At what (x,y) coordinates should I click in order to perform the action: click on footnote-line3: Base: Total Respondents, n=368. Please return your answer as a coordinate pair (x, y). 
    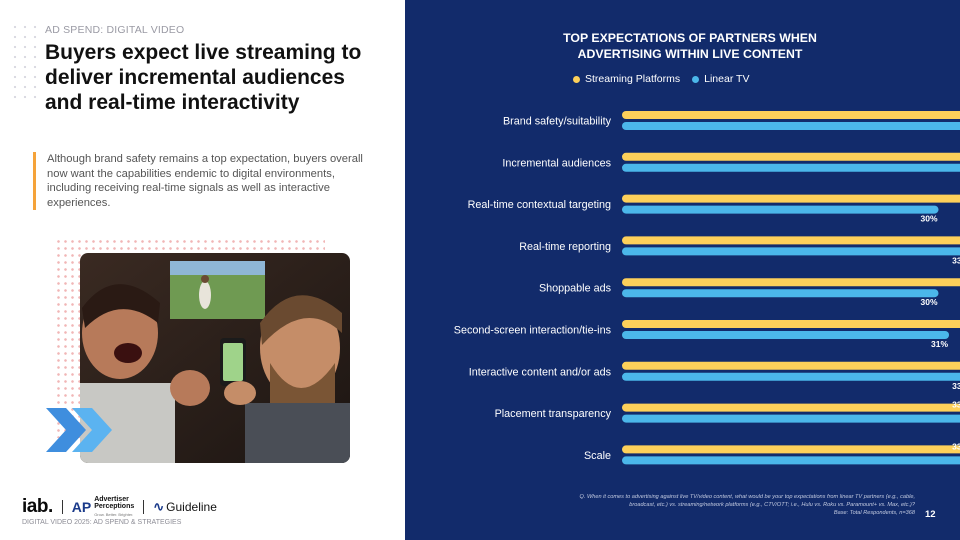
    Looking at the image, I should click on (874, 513).